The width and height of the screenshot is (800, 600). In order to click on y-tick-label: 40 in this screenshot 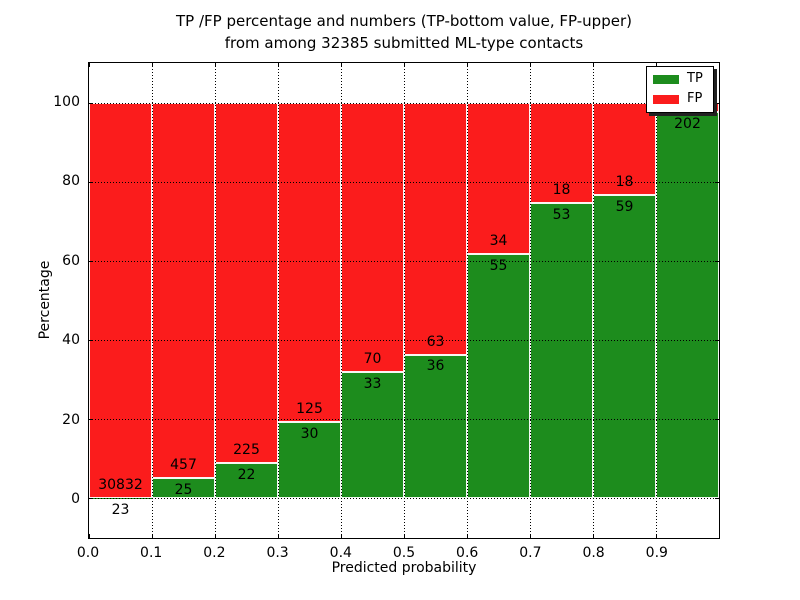, I will do `click(71, 340)`.